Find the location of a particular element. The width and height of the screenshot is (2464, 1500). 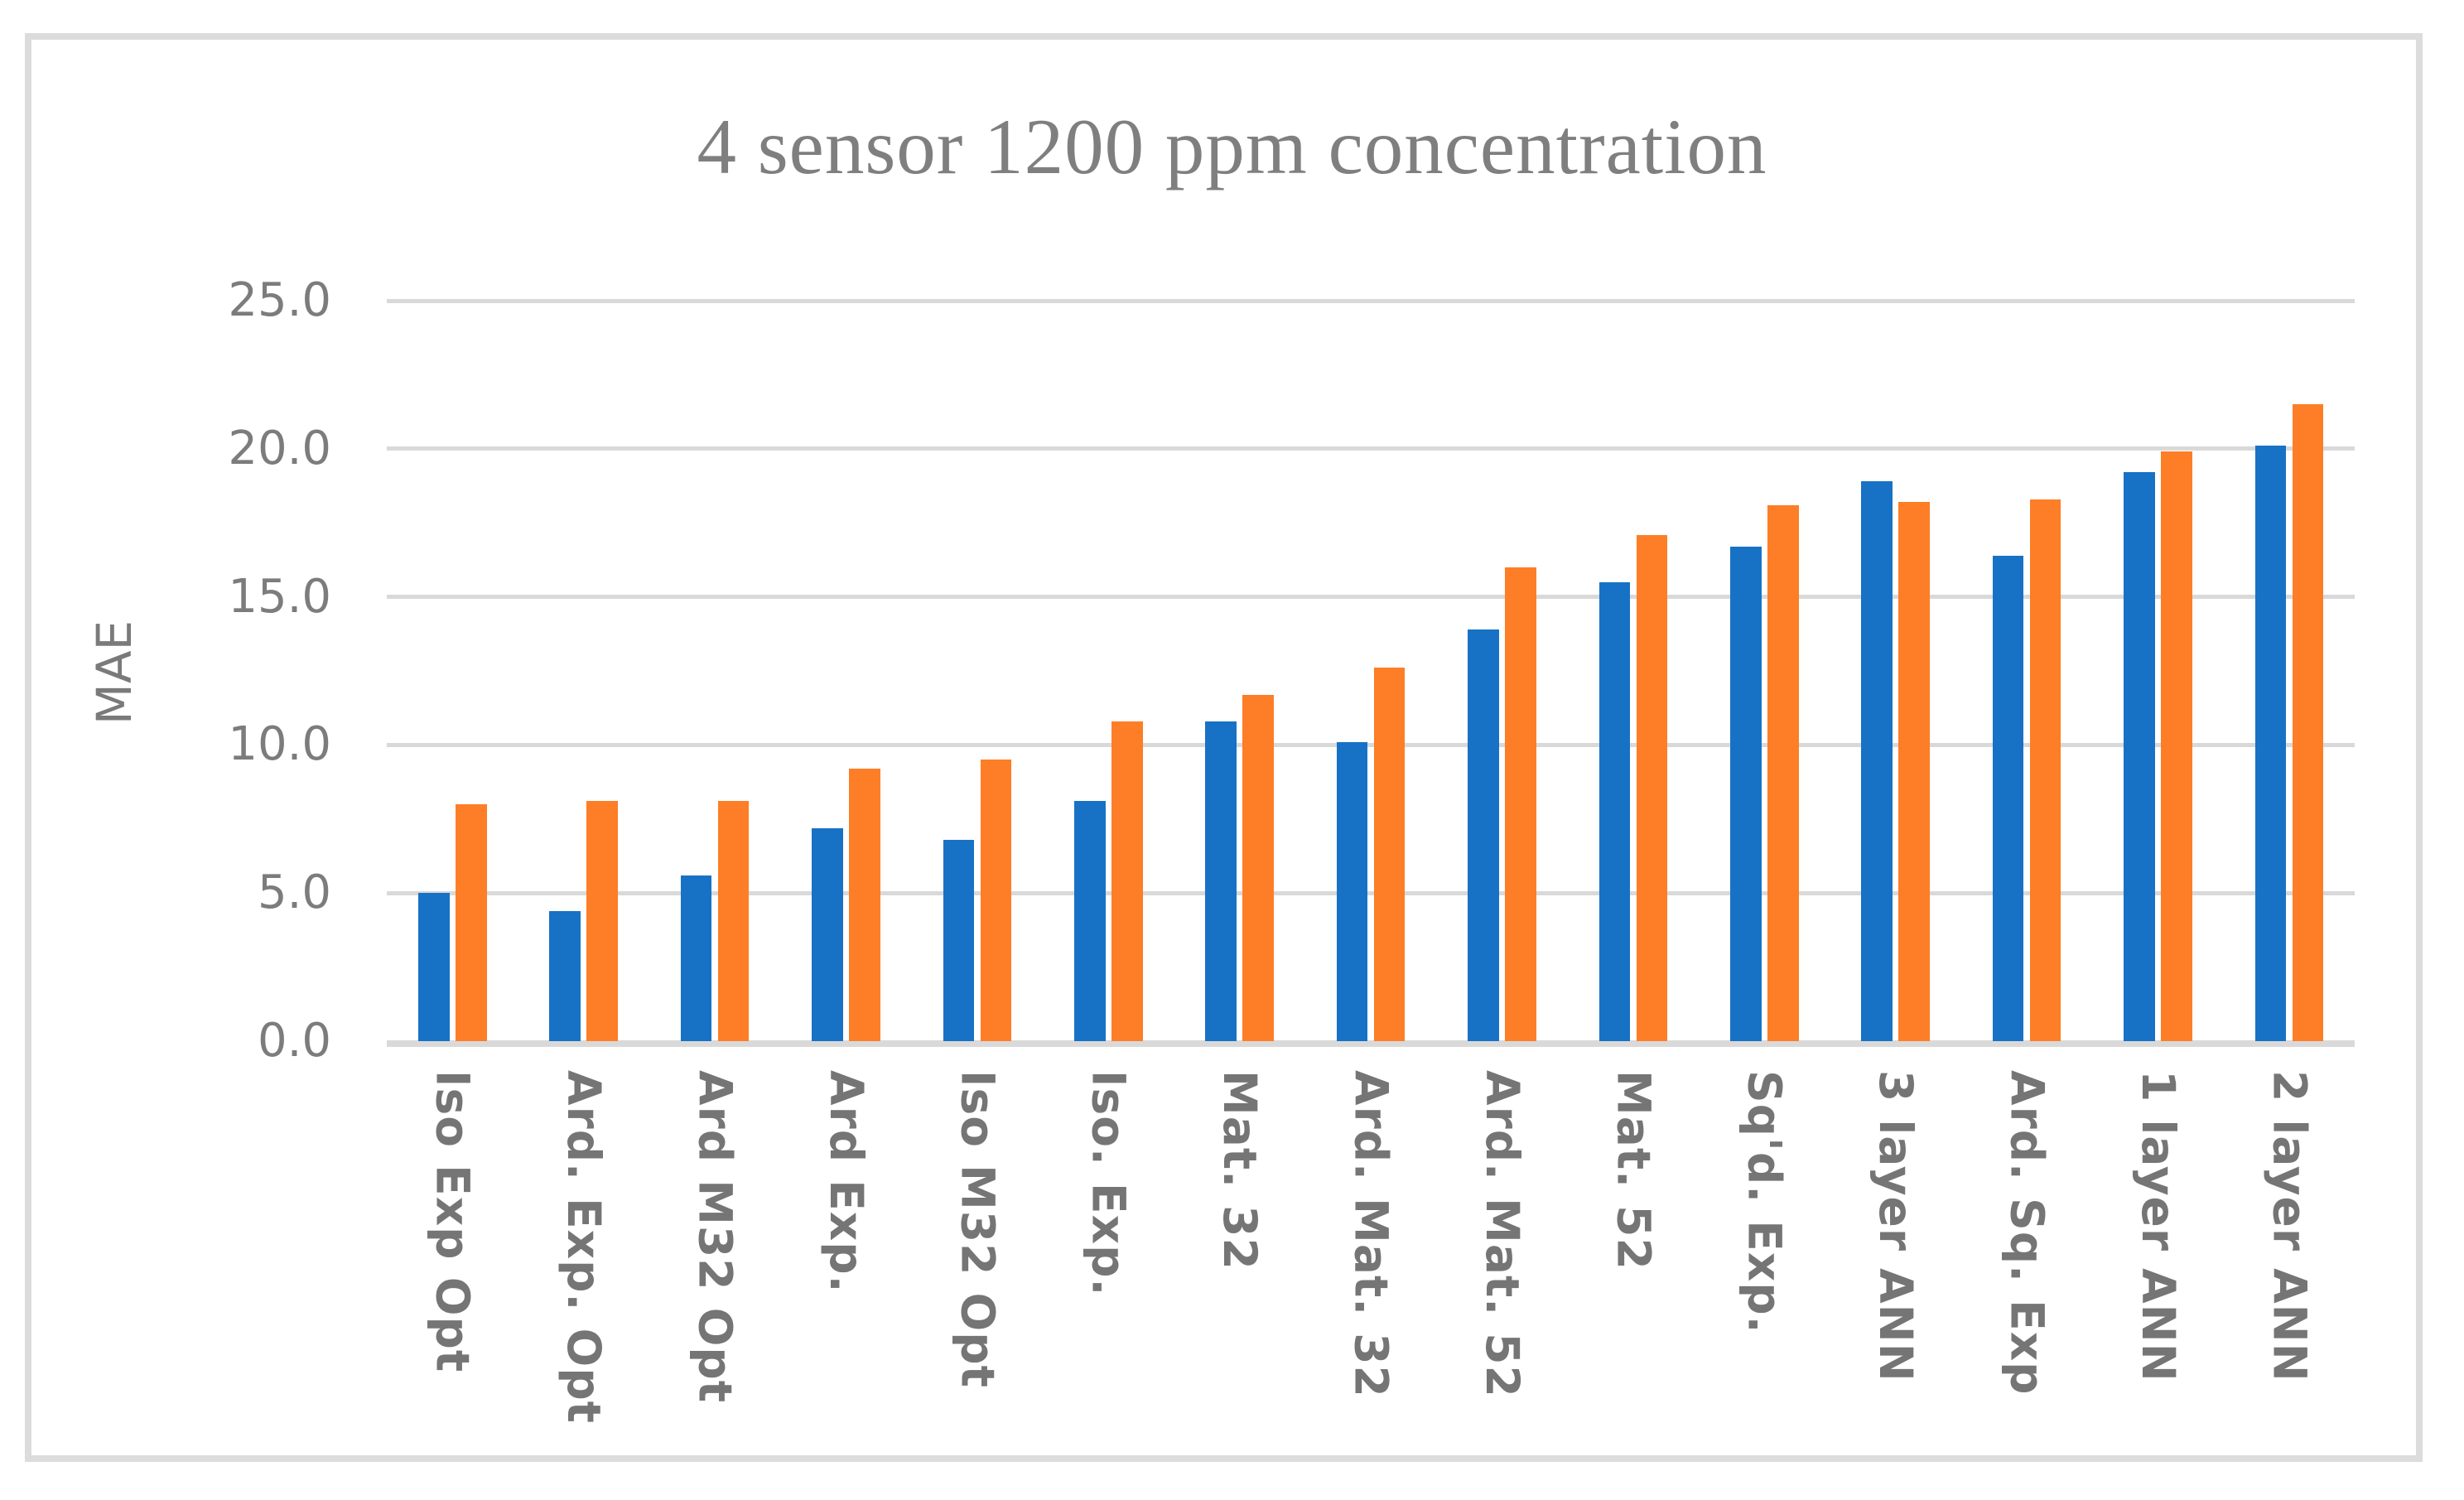

x-category-label-ard-sq-exp: Ard. Sq. Exp is located at coordinates (2027, 1233).